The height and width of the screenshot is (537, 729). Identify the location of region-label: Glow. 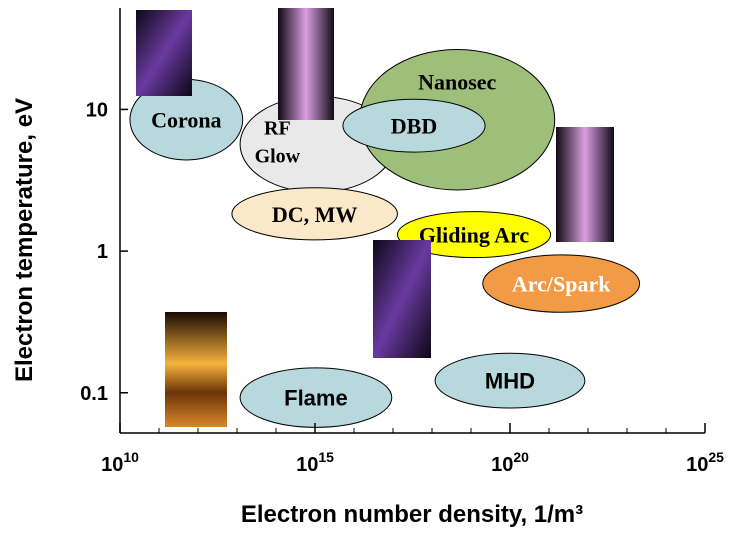
(278, 156).